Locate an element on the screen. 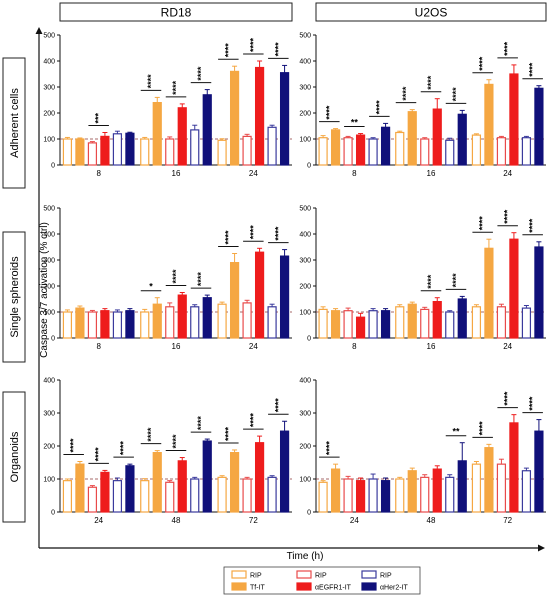 The image size is (550, 597). category-label: 16 is located at coordinates (431, 346).